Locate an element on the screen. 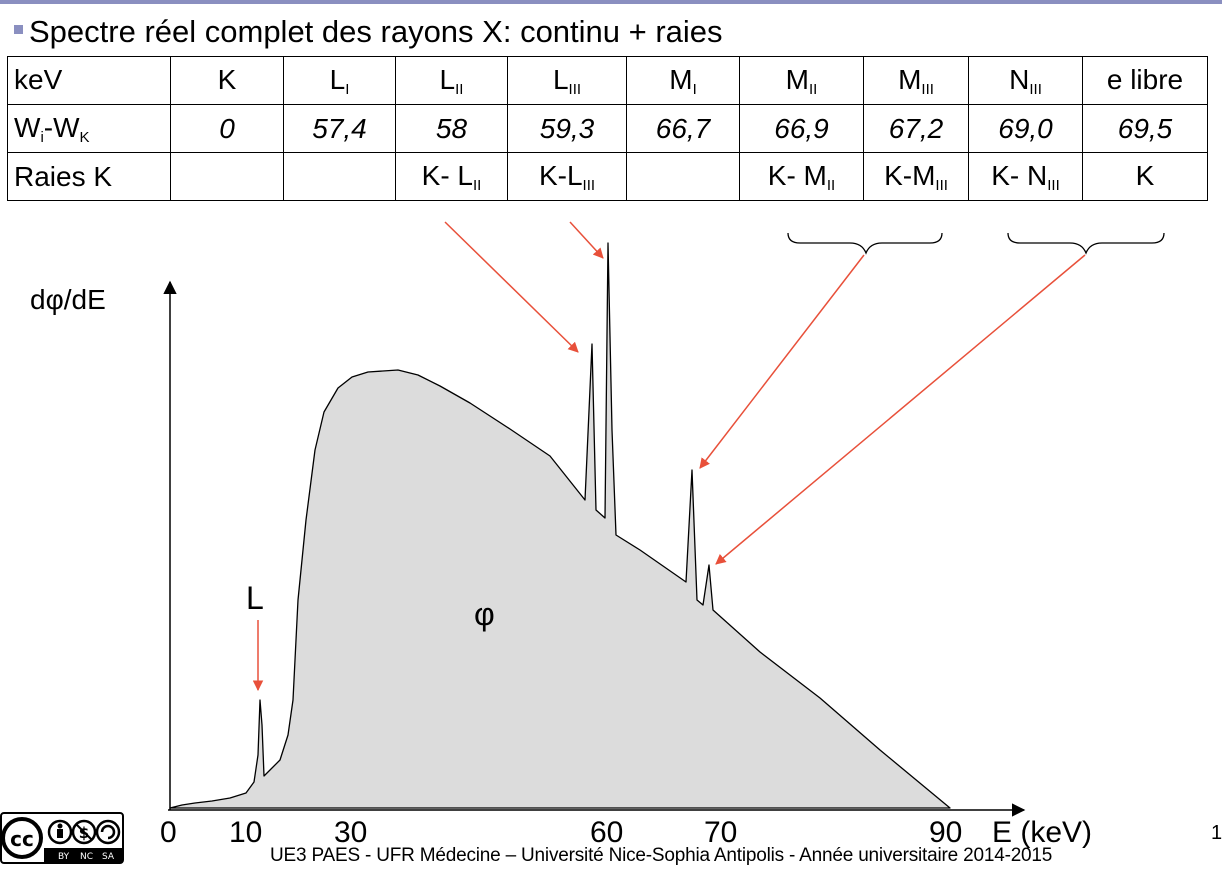 The width and height of the screenshot is (1222, 872). table-cell: e libre is located at coordinates (1145, 80).